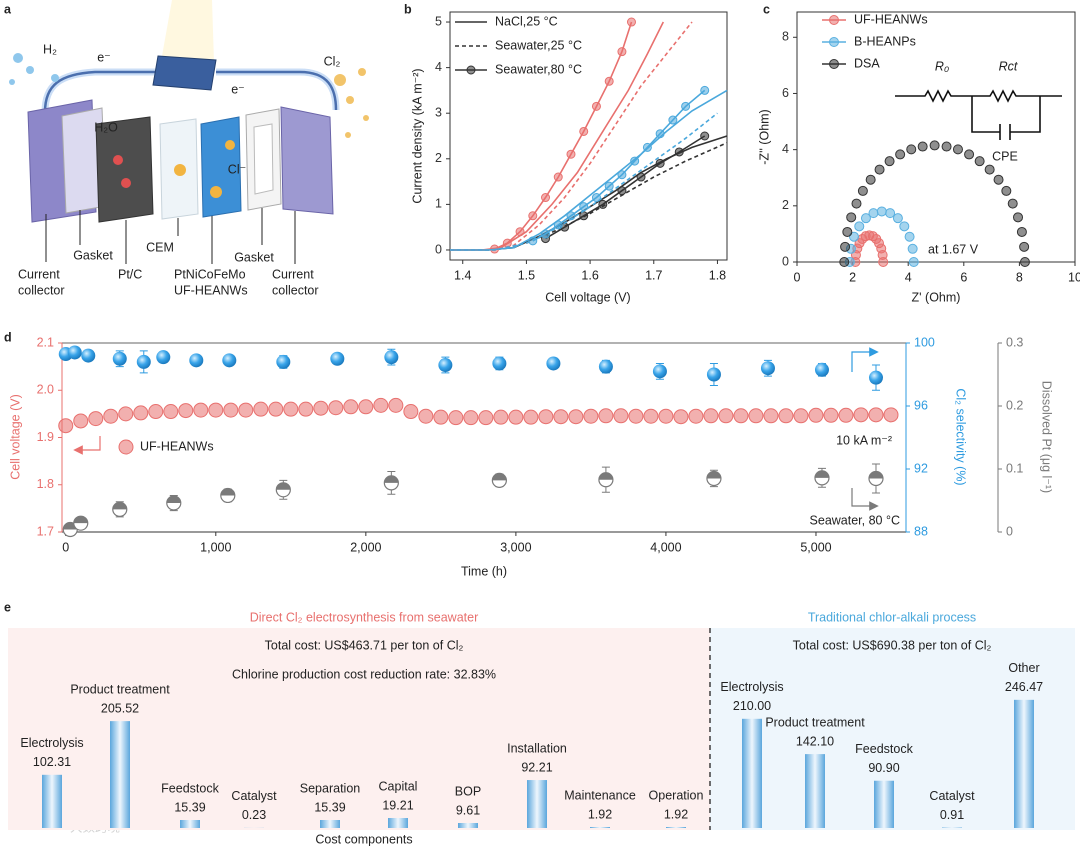  Describe the element at coordinates (924, 342) in the screenshot. I see `y-tick-label: 100` at that location.